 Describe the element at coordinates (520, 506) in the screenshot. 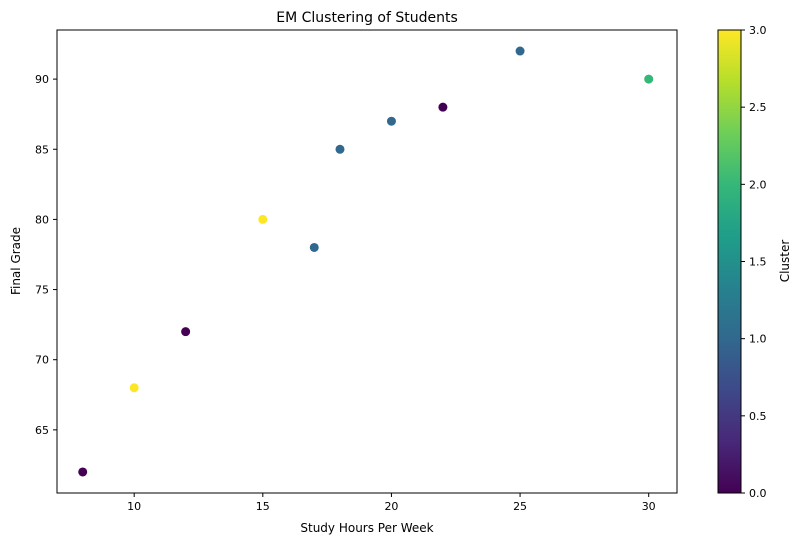

I see `x-tick-label: 25` at that location.